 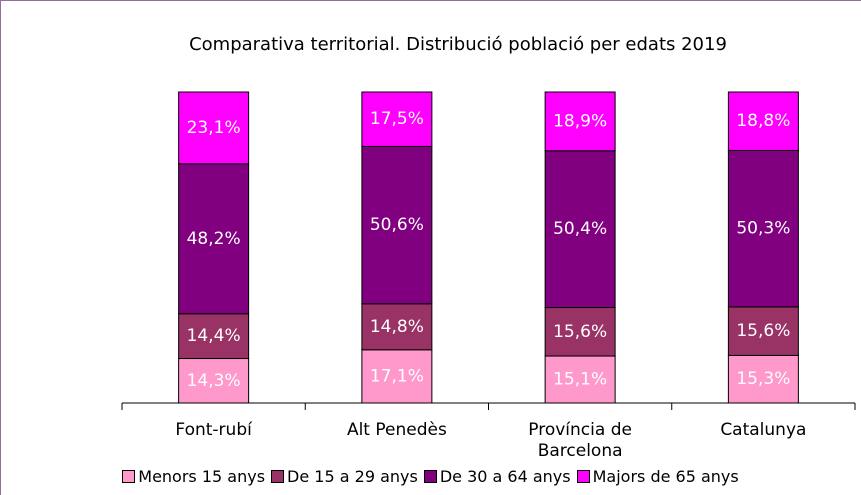 I want to click on legend-label: Menors 15 anys, so click(x=202, y=476).